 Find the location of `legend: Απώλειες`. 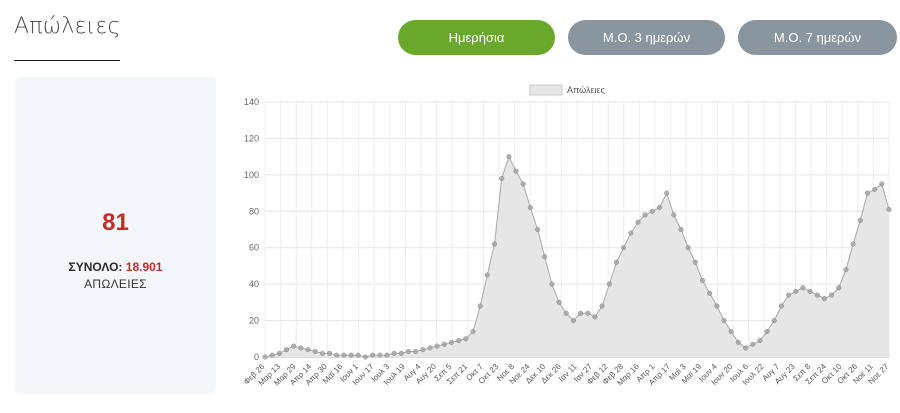

legend: Απώλειες is located at coordinates (567, 90).